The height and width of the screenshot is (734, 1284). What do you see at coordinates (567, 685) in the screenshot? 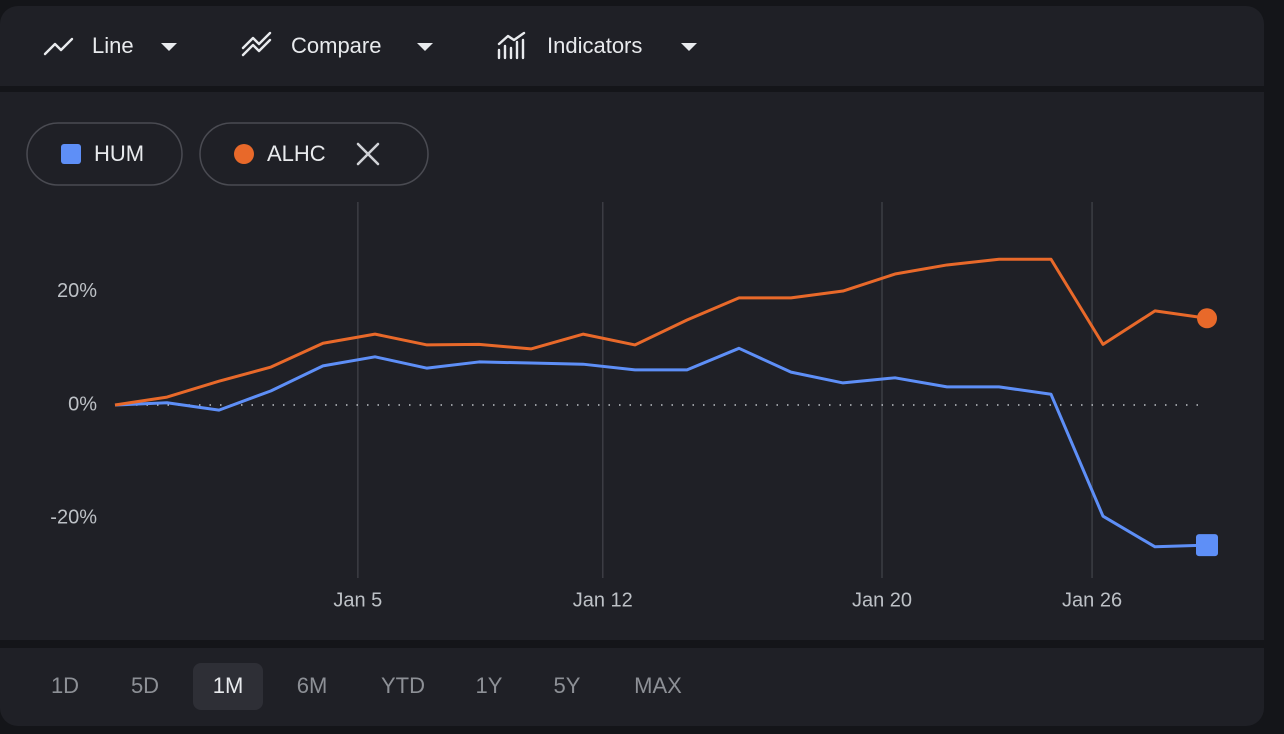
I see `range-button: 5Y` at bounding box center [567, 685].